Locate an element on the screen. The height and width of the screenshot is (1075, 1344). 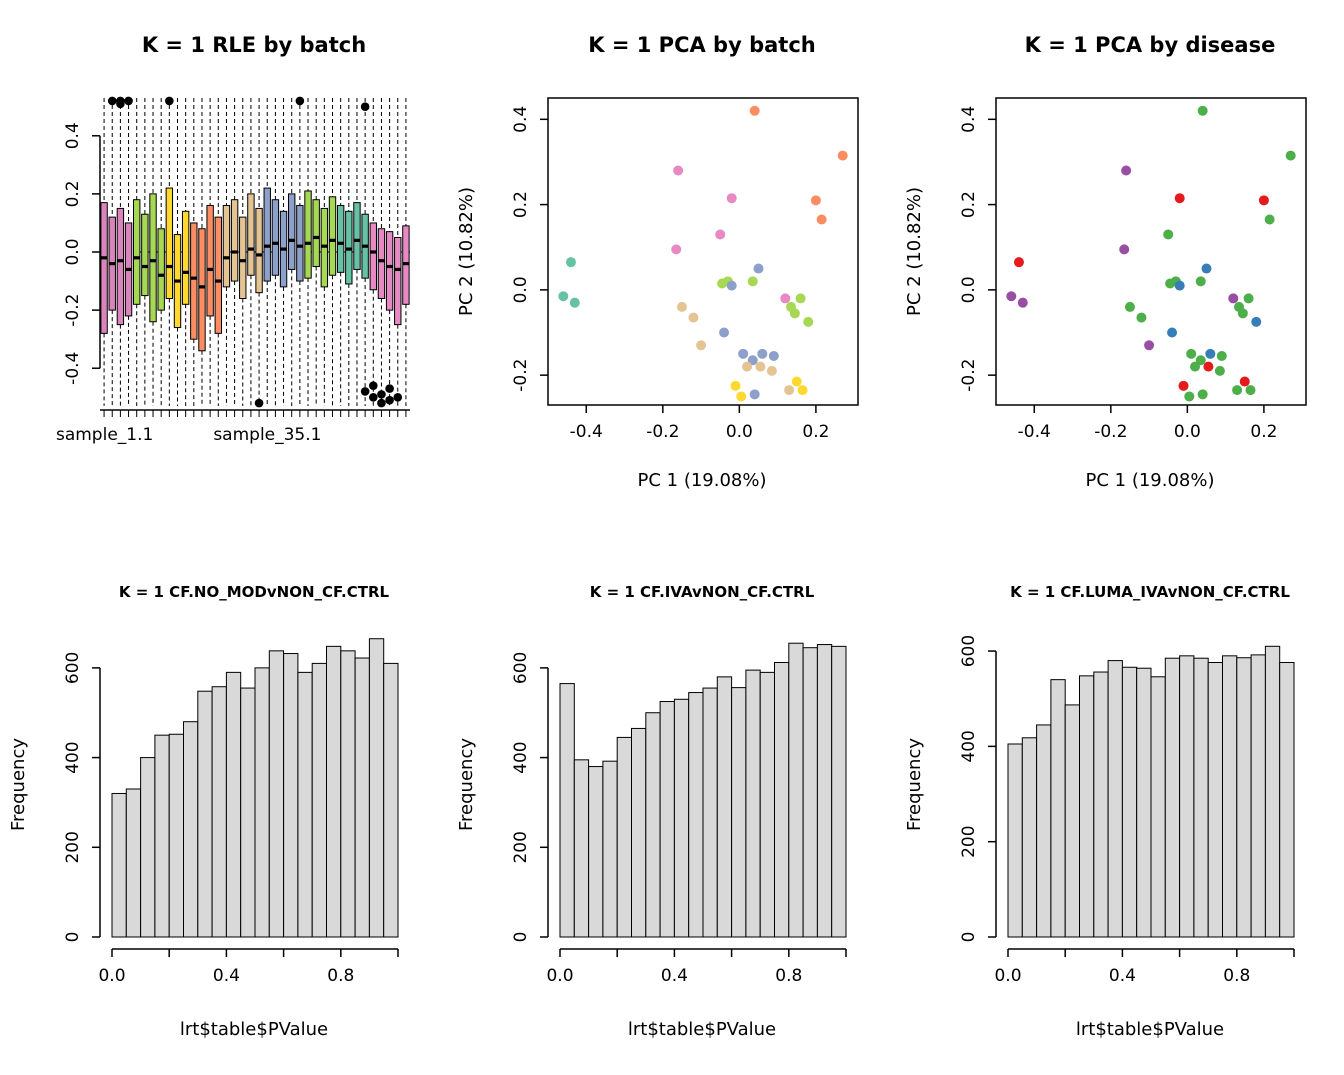
y-tick-label: 0.2 is located at coordinates (73, 193).